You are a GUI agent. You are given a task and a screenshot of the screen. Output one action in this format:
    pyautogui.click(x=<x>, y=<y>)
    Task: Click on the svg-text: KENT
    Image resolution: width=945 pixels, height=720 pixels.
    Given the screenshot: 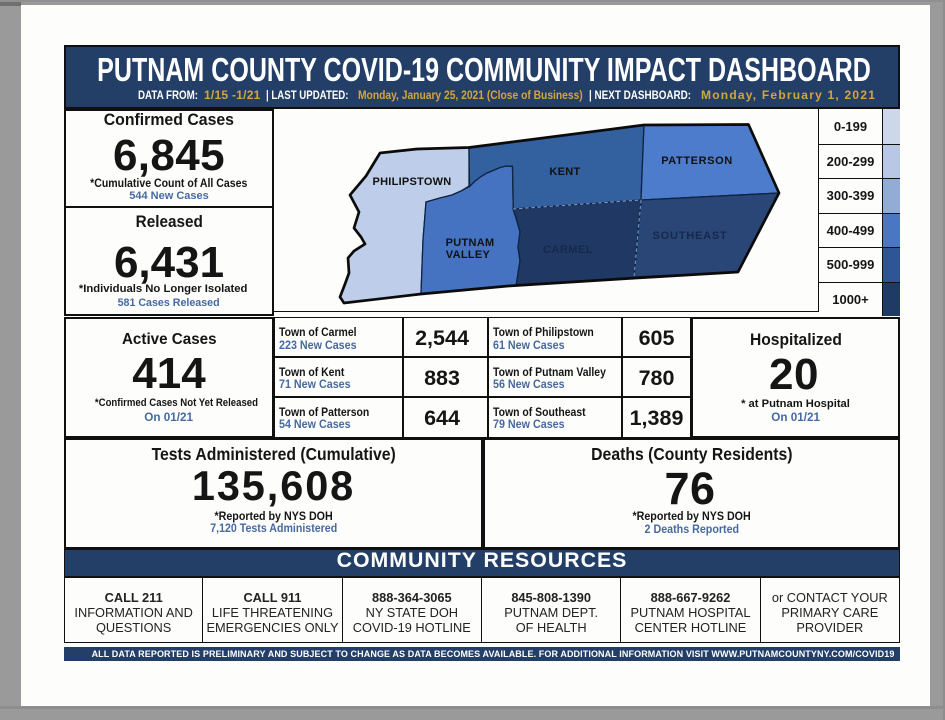 What is the action you would take?
    pyautogui.click(x=564, y=172)
    